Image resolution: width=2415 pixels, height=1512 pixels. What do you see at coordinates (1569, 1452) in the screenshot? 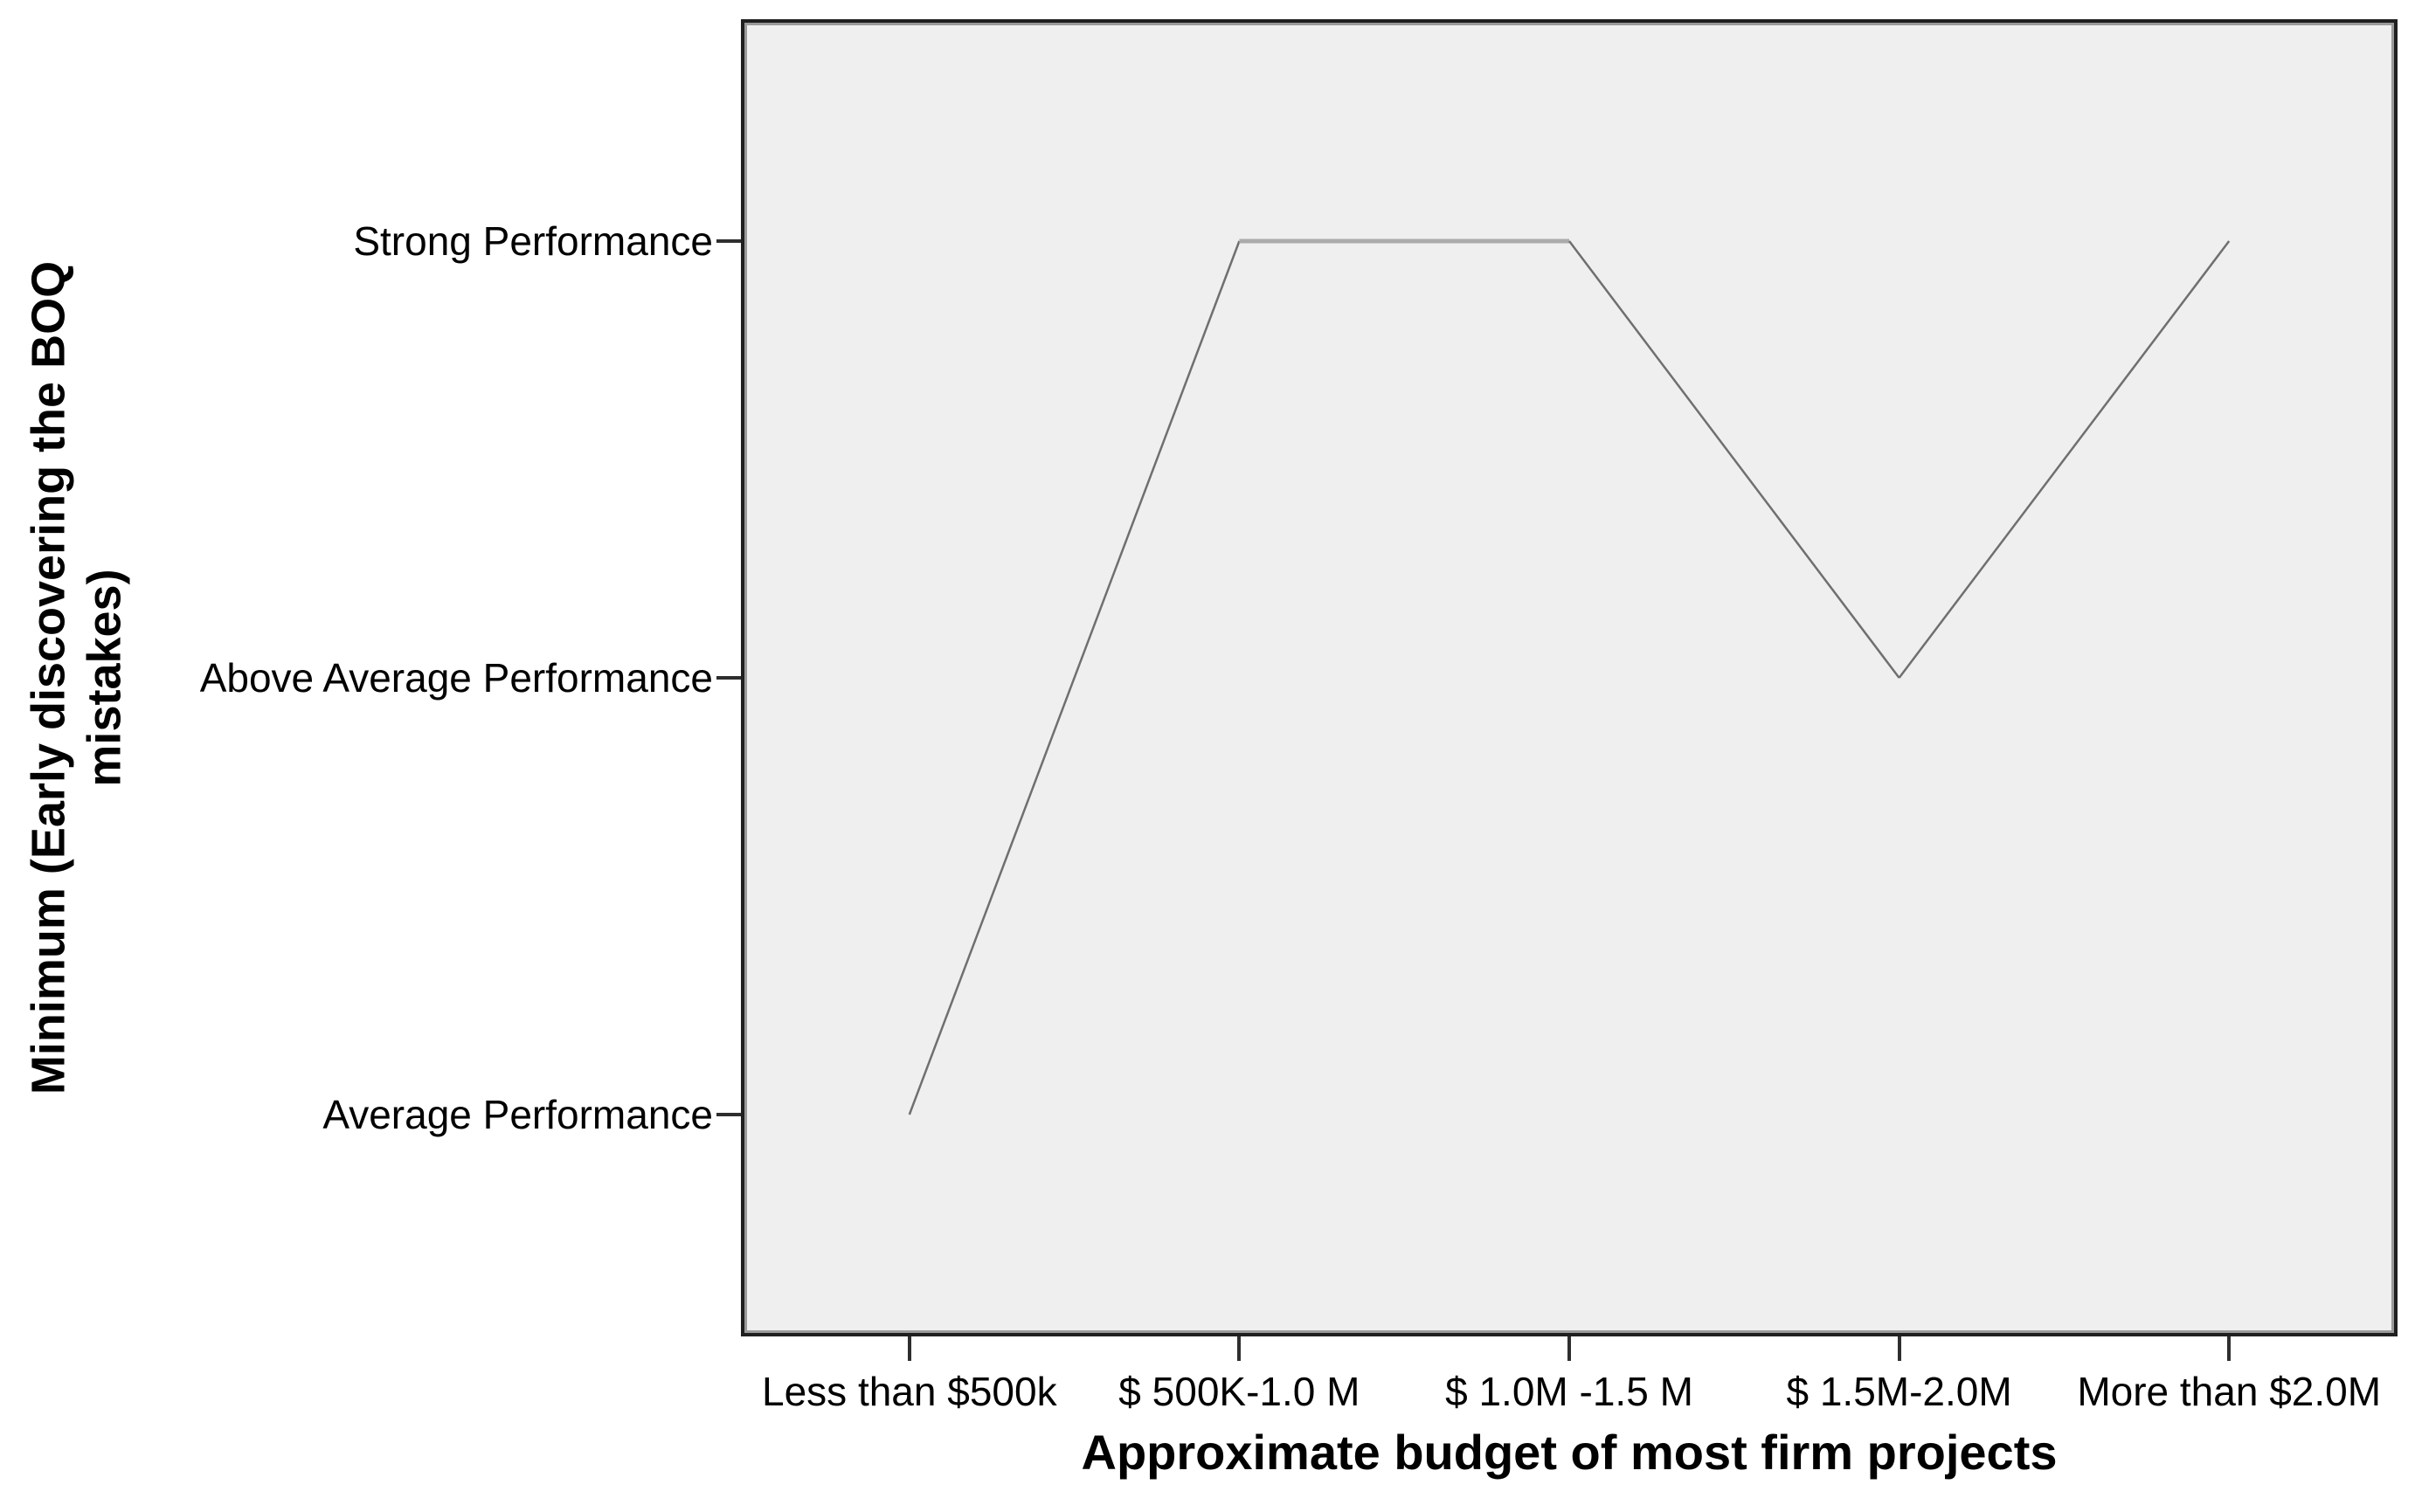
I see `x-axis-title: Approximate budget of most firm projects` at bounding box center [1569, 1452].